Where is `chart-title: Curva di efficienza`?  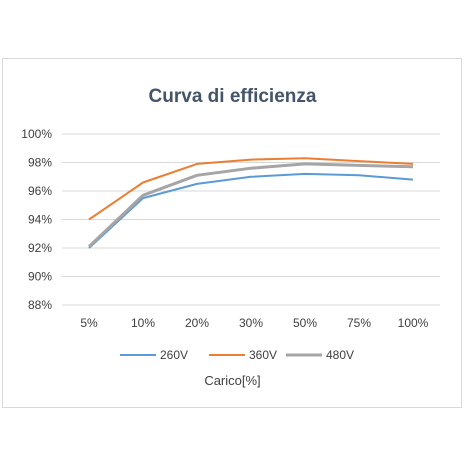 chart-title: Curva di efficienza is located at coordinates (232, 96).